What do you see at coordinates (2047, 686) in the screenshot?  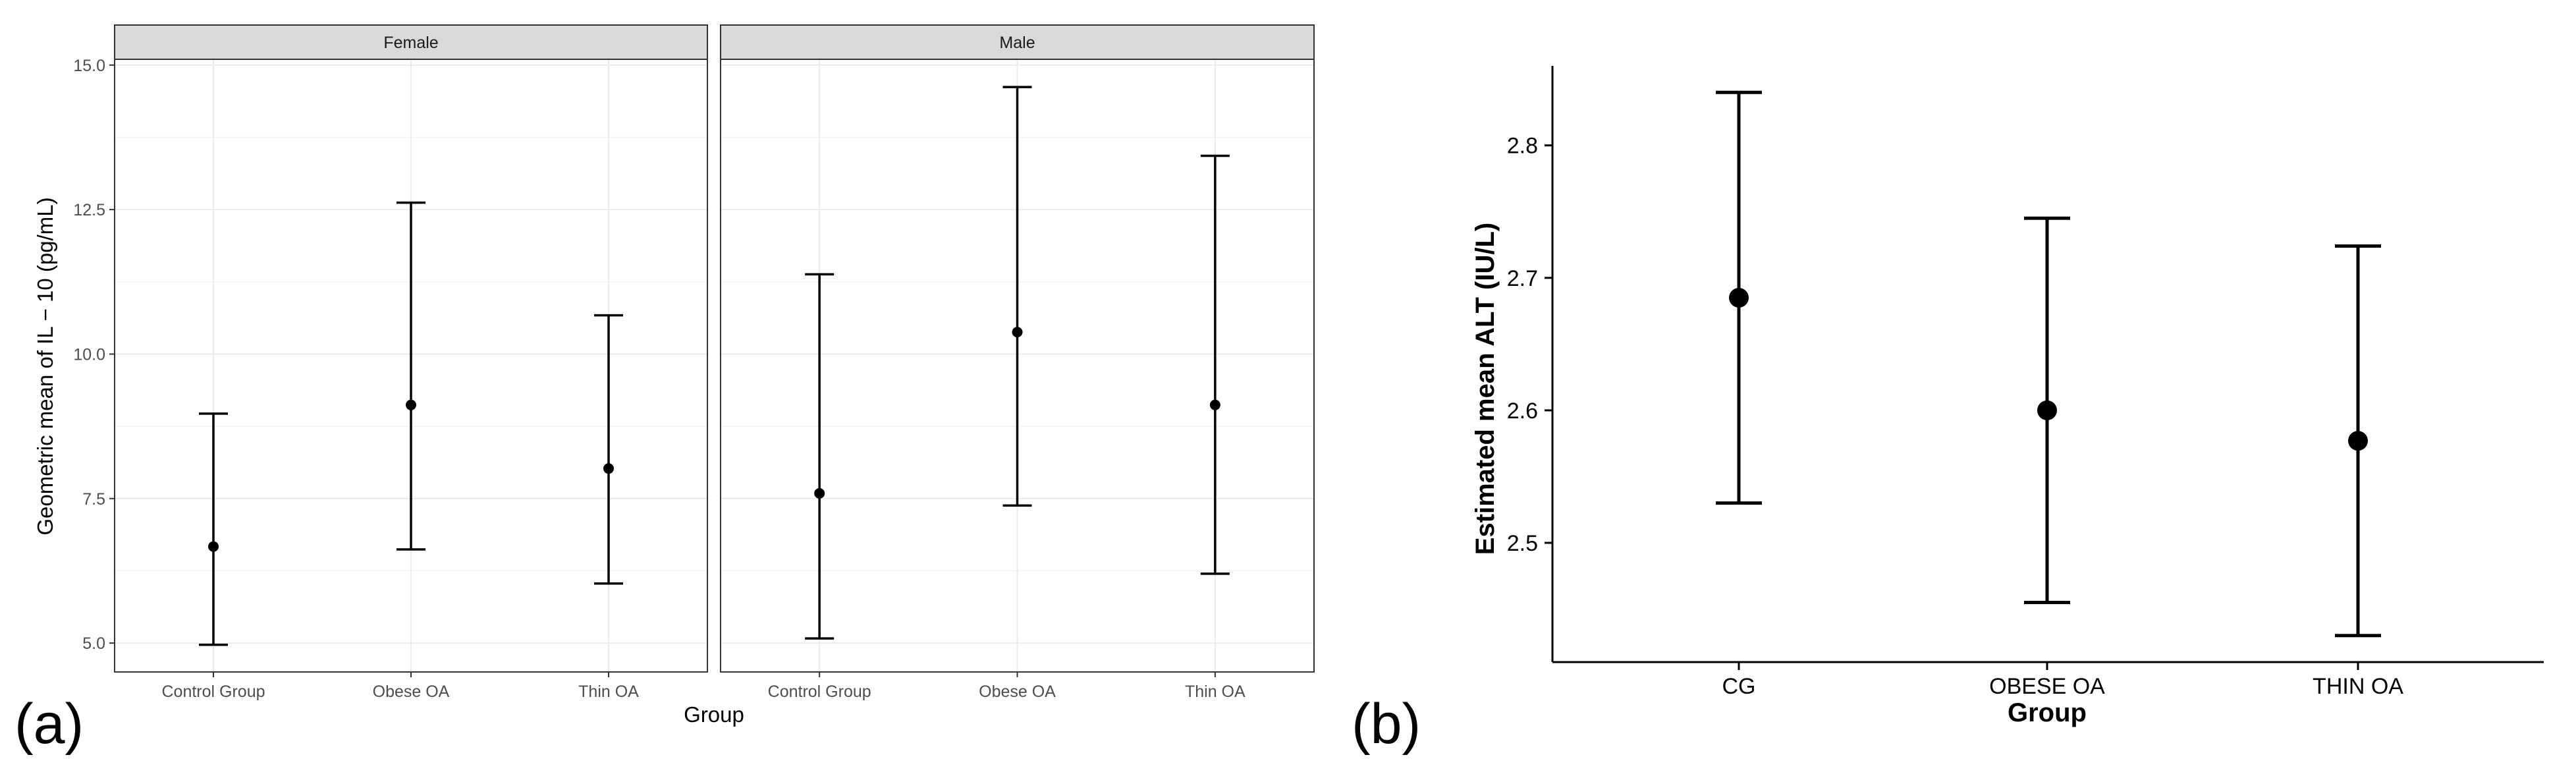 I see `x-tick-label: OBESE OA` at bounding box center [2047, 686].